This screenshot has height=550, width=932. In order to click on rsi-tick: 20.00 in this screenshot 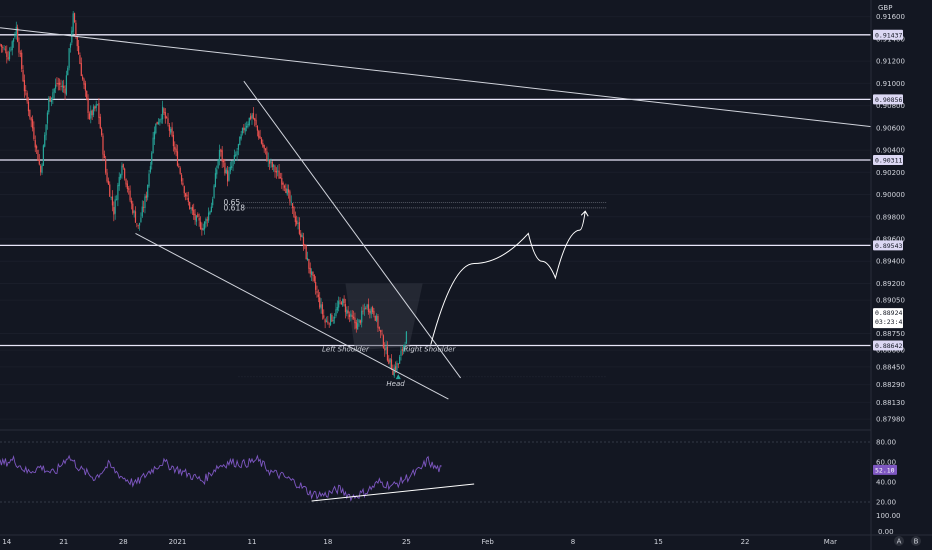, I will do `click(886, 503)`.